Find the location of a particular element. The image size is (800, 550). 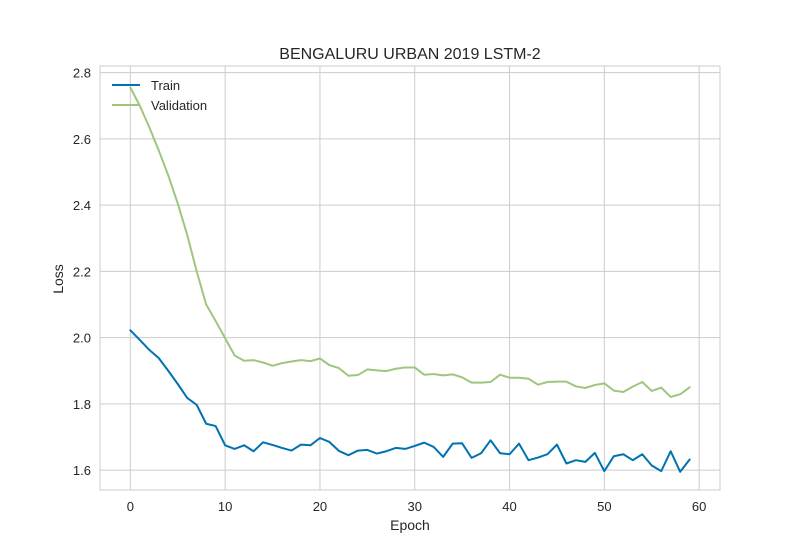

x-tick-label: 0 is located at coordinates (130, 506).